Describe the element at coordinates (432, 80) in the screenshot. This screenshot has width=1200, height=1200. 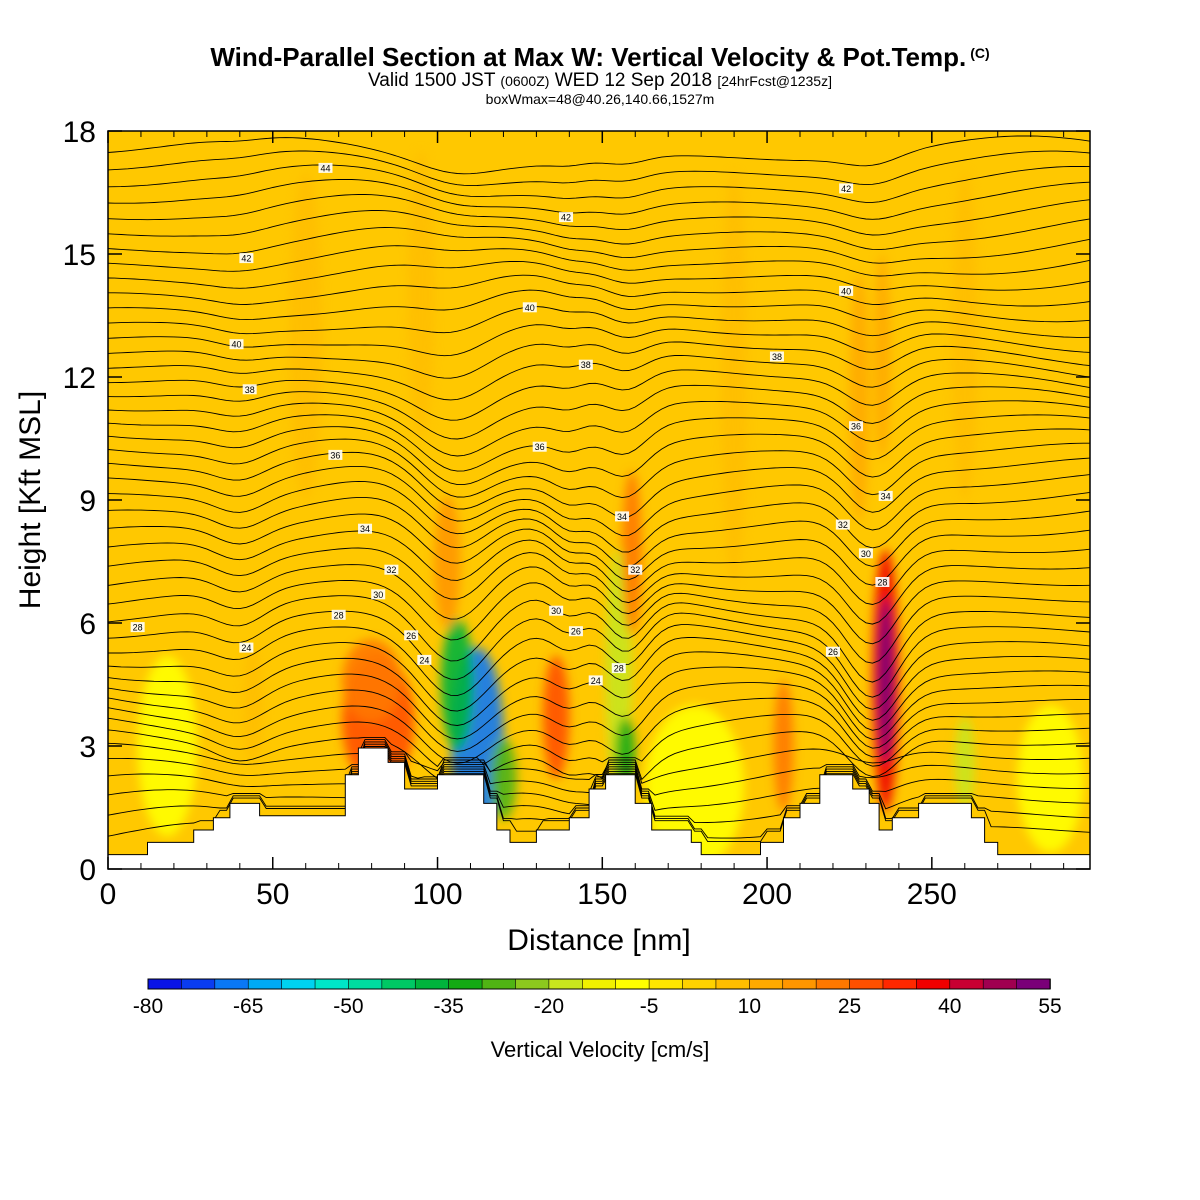
I see `valid-time: Valid 1500 JST` at that location.